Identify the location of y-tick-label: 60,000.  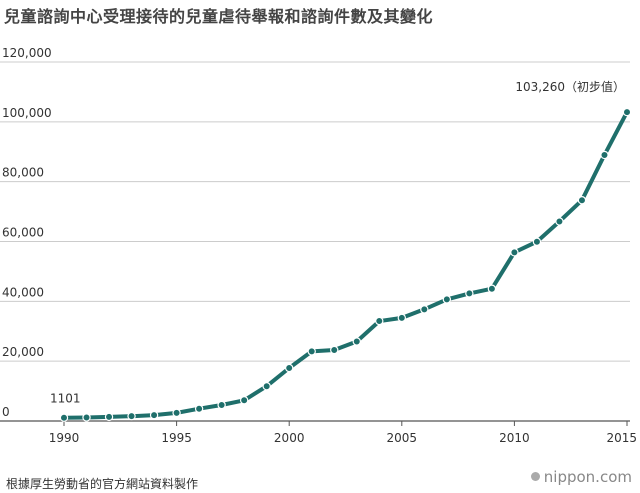
(23, 233).